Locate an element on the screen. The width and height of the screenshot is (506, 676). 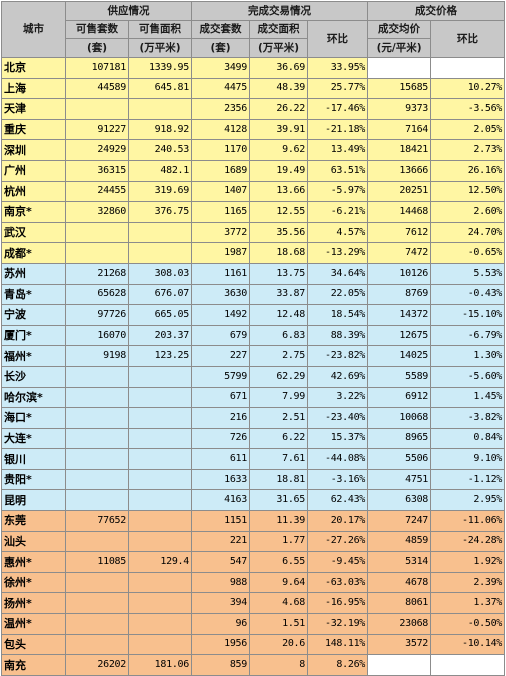
price-mom-cell: -0.50% is located at coordinates (468, 624).